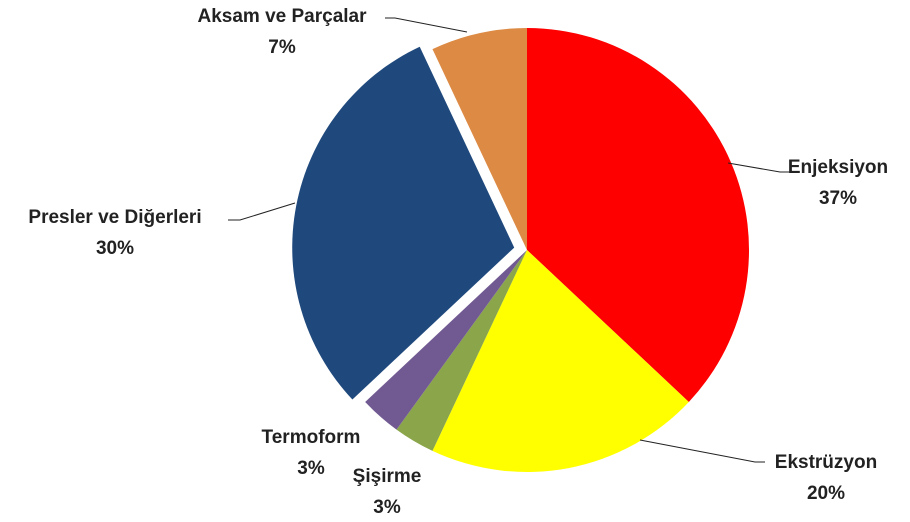  What do you see at coordinates (826, 462) in the screenshot?
I see `slice-label: Ekstrüzyon` at bounding box center [826, 462].